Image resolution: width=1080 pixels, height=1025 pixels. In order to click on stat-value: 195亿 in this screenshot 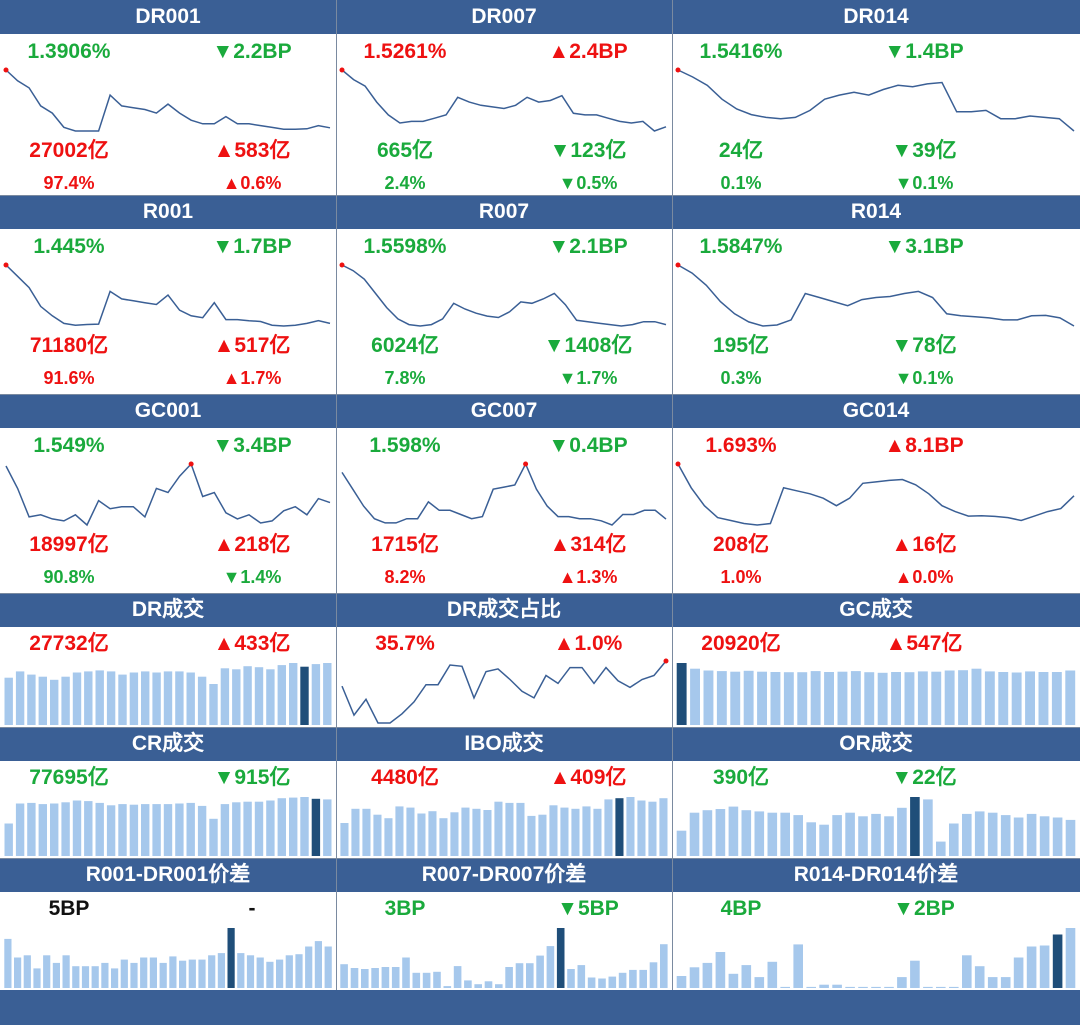, I will do `click(741, 345)`.